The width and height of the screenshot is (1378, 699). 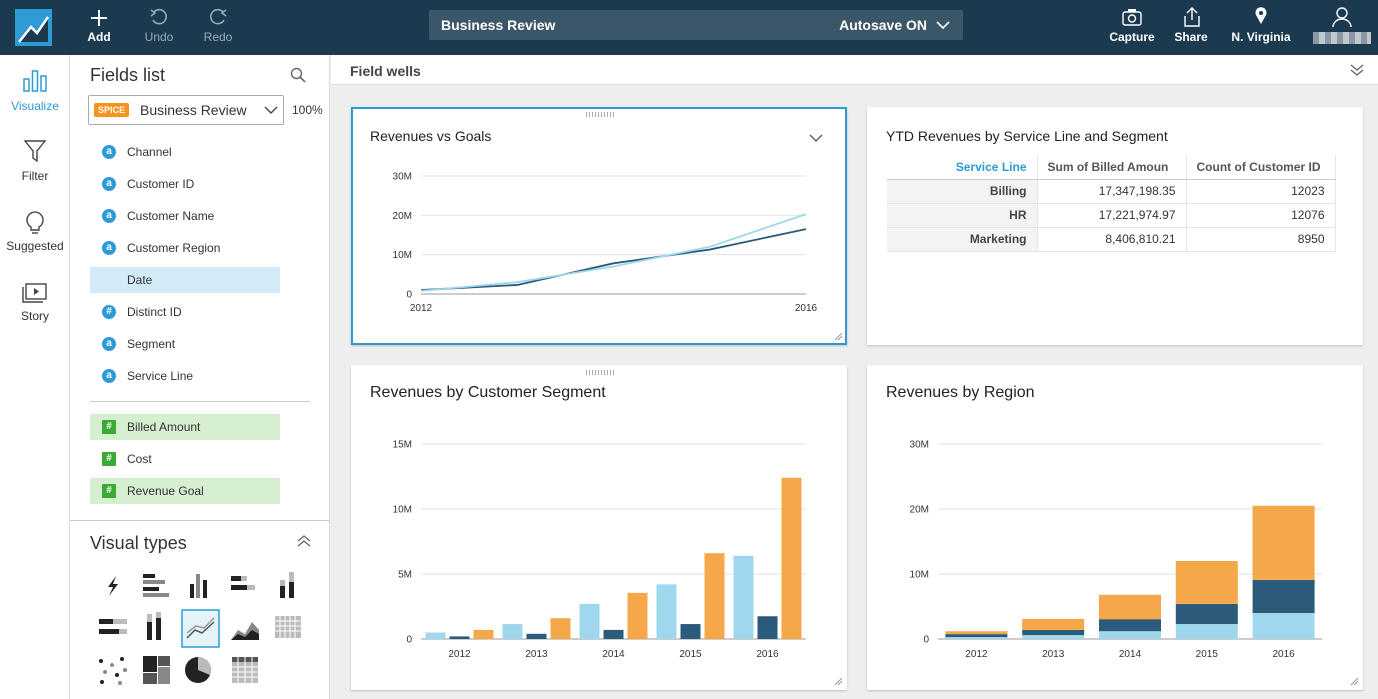 I want to click on field-row: a Service Line, so click(x=185, y=376).